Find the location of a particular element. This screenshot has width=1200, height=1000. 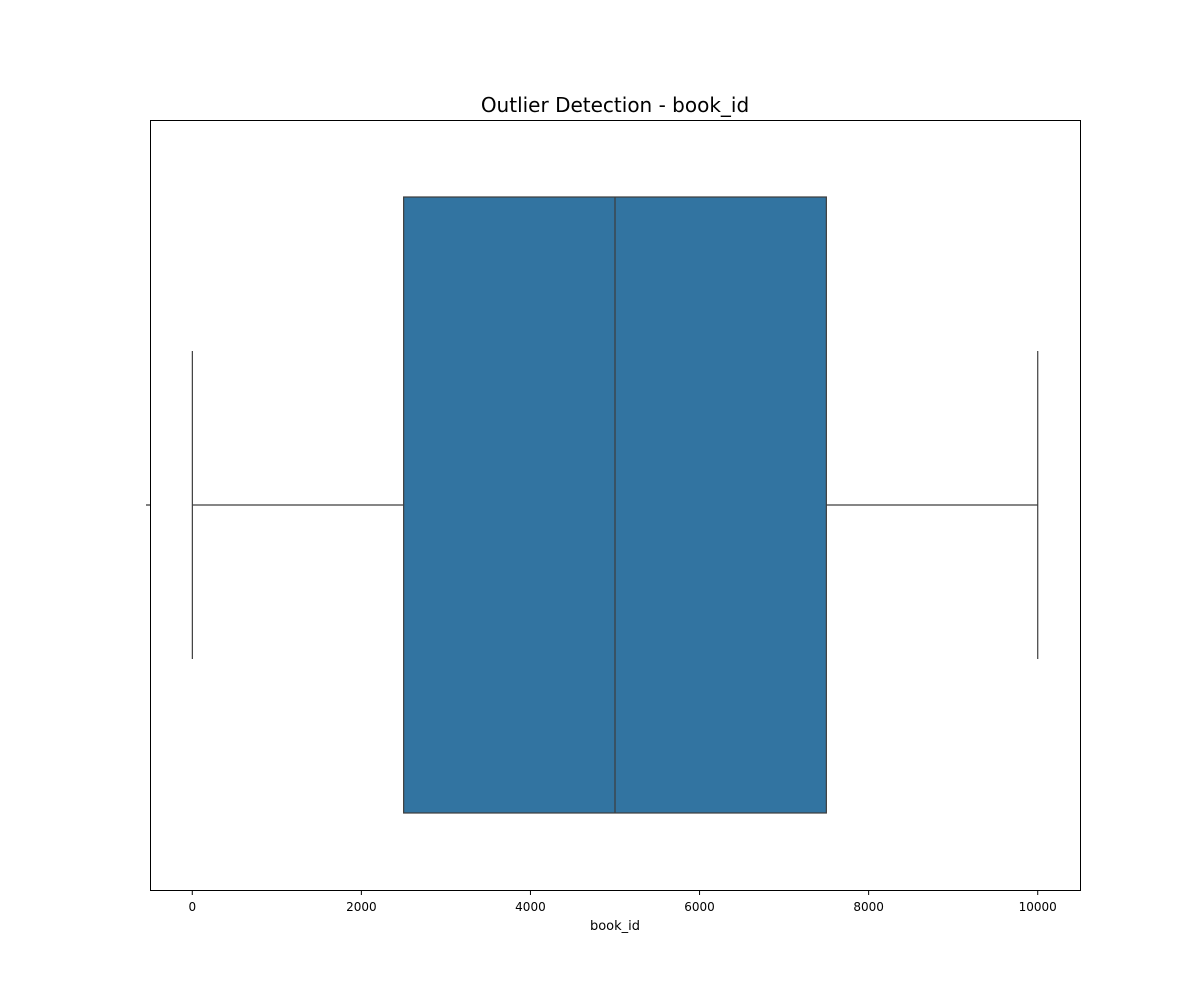

x-tick-label: 0 is located at coordinates (192, 907).